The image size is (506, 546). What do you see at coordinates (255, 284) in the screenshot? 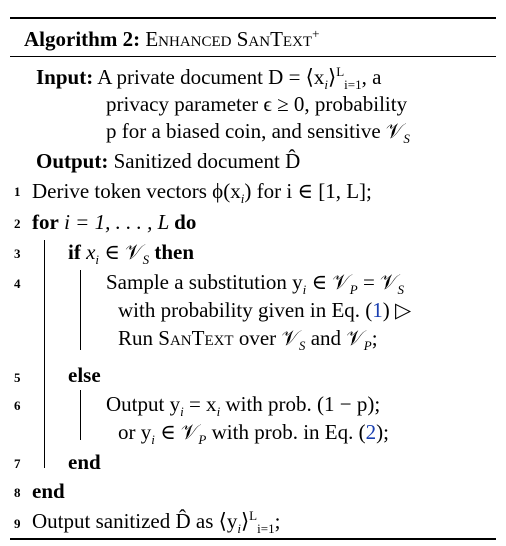
I see `algorithm-line-4: Sample a substitution yi ∈ 𝒱P = 𝒱S` at bounding box center [255, 284].